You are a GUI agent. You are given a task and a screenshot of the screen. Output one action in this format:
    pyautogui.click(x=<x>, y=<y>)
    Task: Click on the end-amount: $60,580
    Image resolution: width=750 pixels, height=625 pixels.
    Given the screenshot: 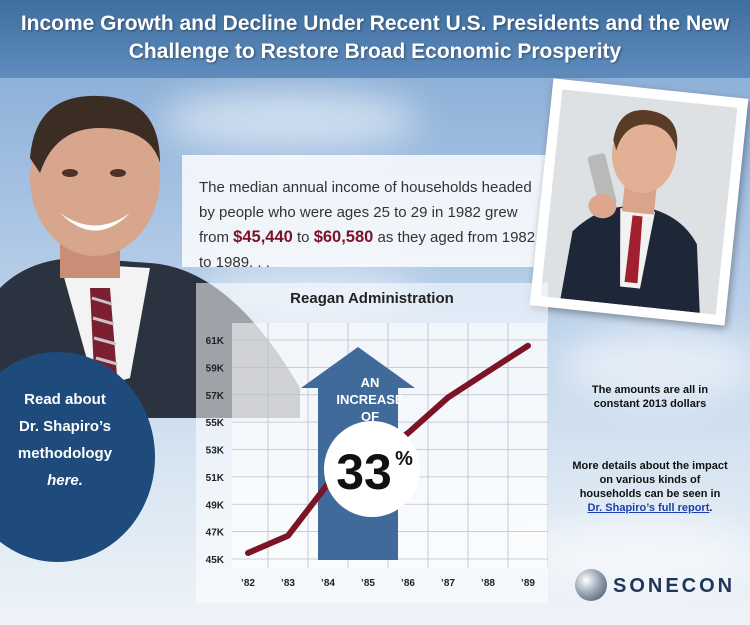 What is the action you would take?
    pyautogui.click(x=343, y=237)
    